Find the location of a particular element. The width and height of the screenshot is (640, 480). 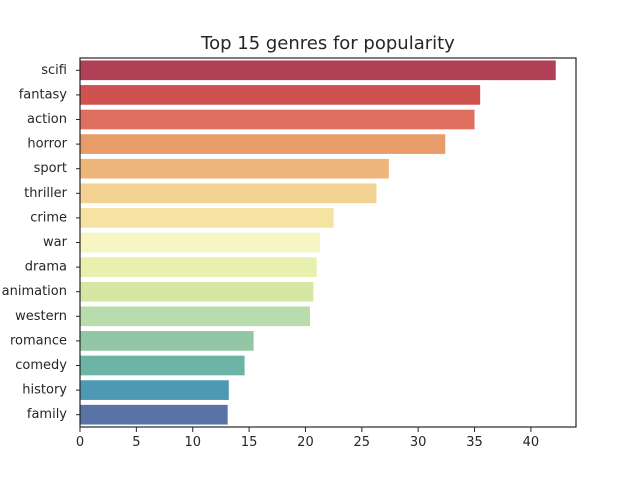

y-tick-label-comedy: comedy is located at coordinates (41, 365).